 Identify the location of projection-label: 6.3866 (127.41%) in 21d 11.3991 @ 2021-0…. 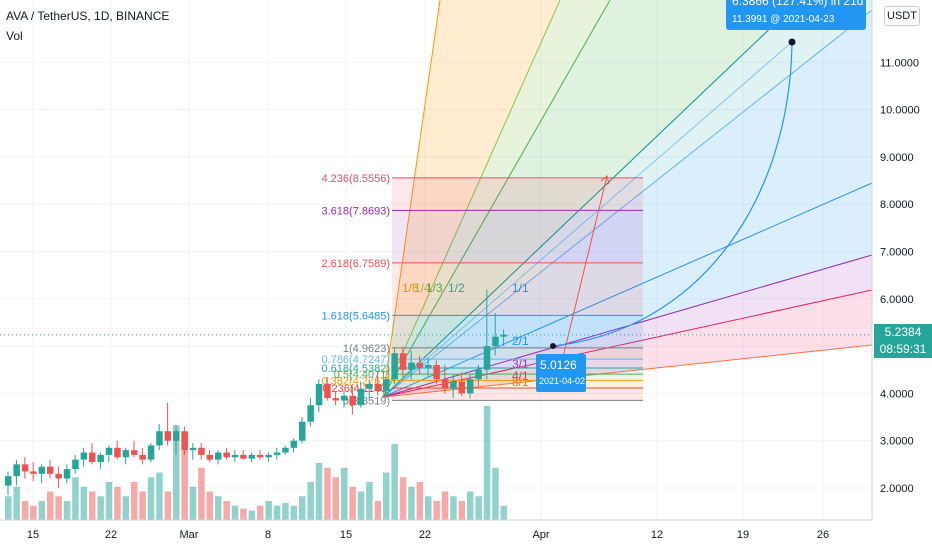
(796, 15).